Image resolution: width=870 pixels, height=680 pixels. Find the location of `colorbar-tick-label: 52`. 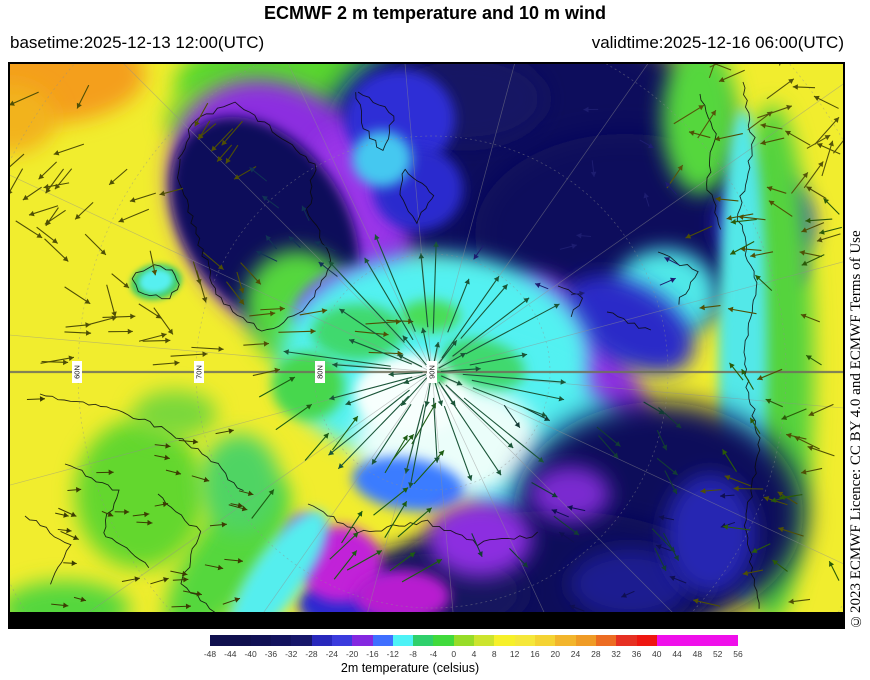

colorbar-tick-label: 52 is located at coordinates (717, 654).